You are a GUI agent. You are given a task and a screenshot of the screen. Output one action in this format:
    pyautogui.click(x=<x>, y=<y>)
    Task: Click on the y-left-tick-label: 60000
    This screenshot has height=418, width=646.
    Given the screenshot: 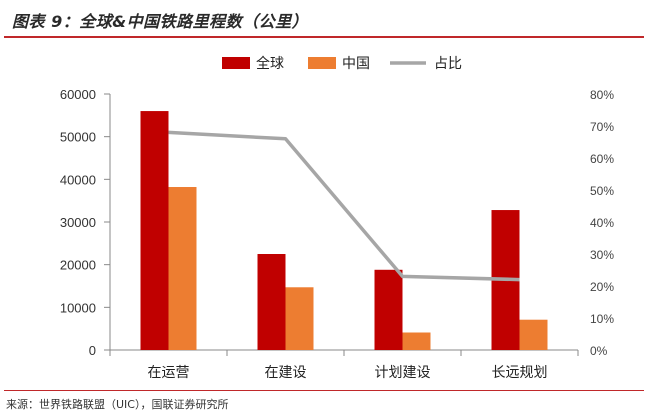 What is the action you would take?
    pyautogui.click(x=78, y=94)
    